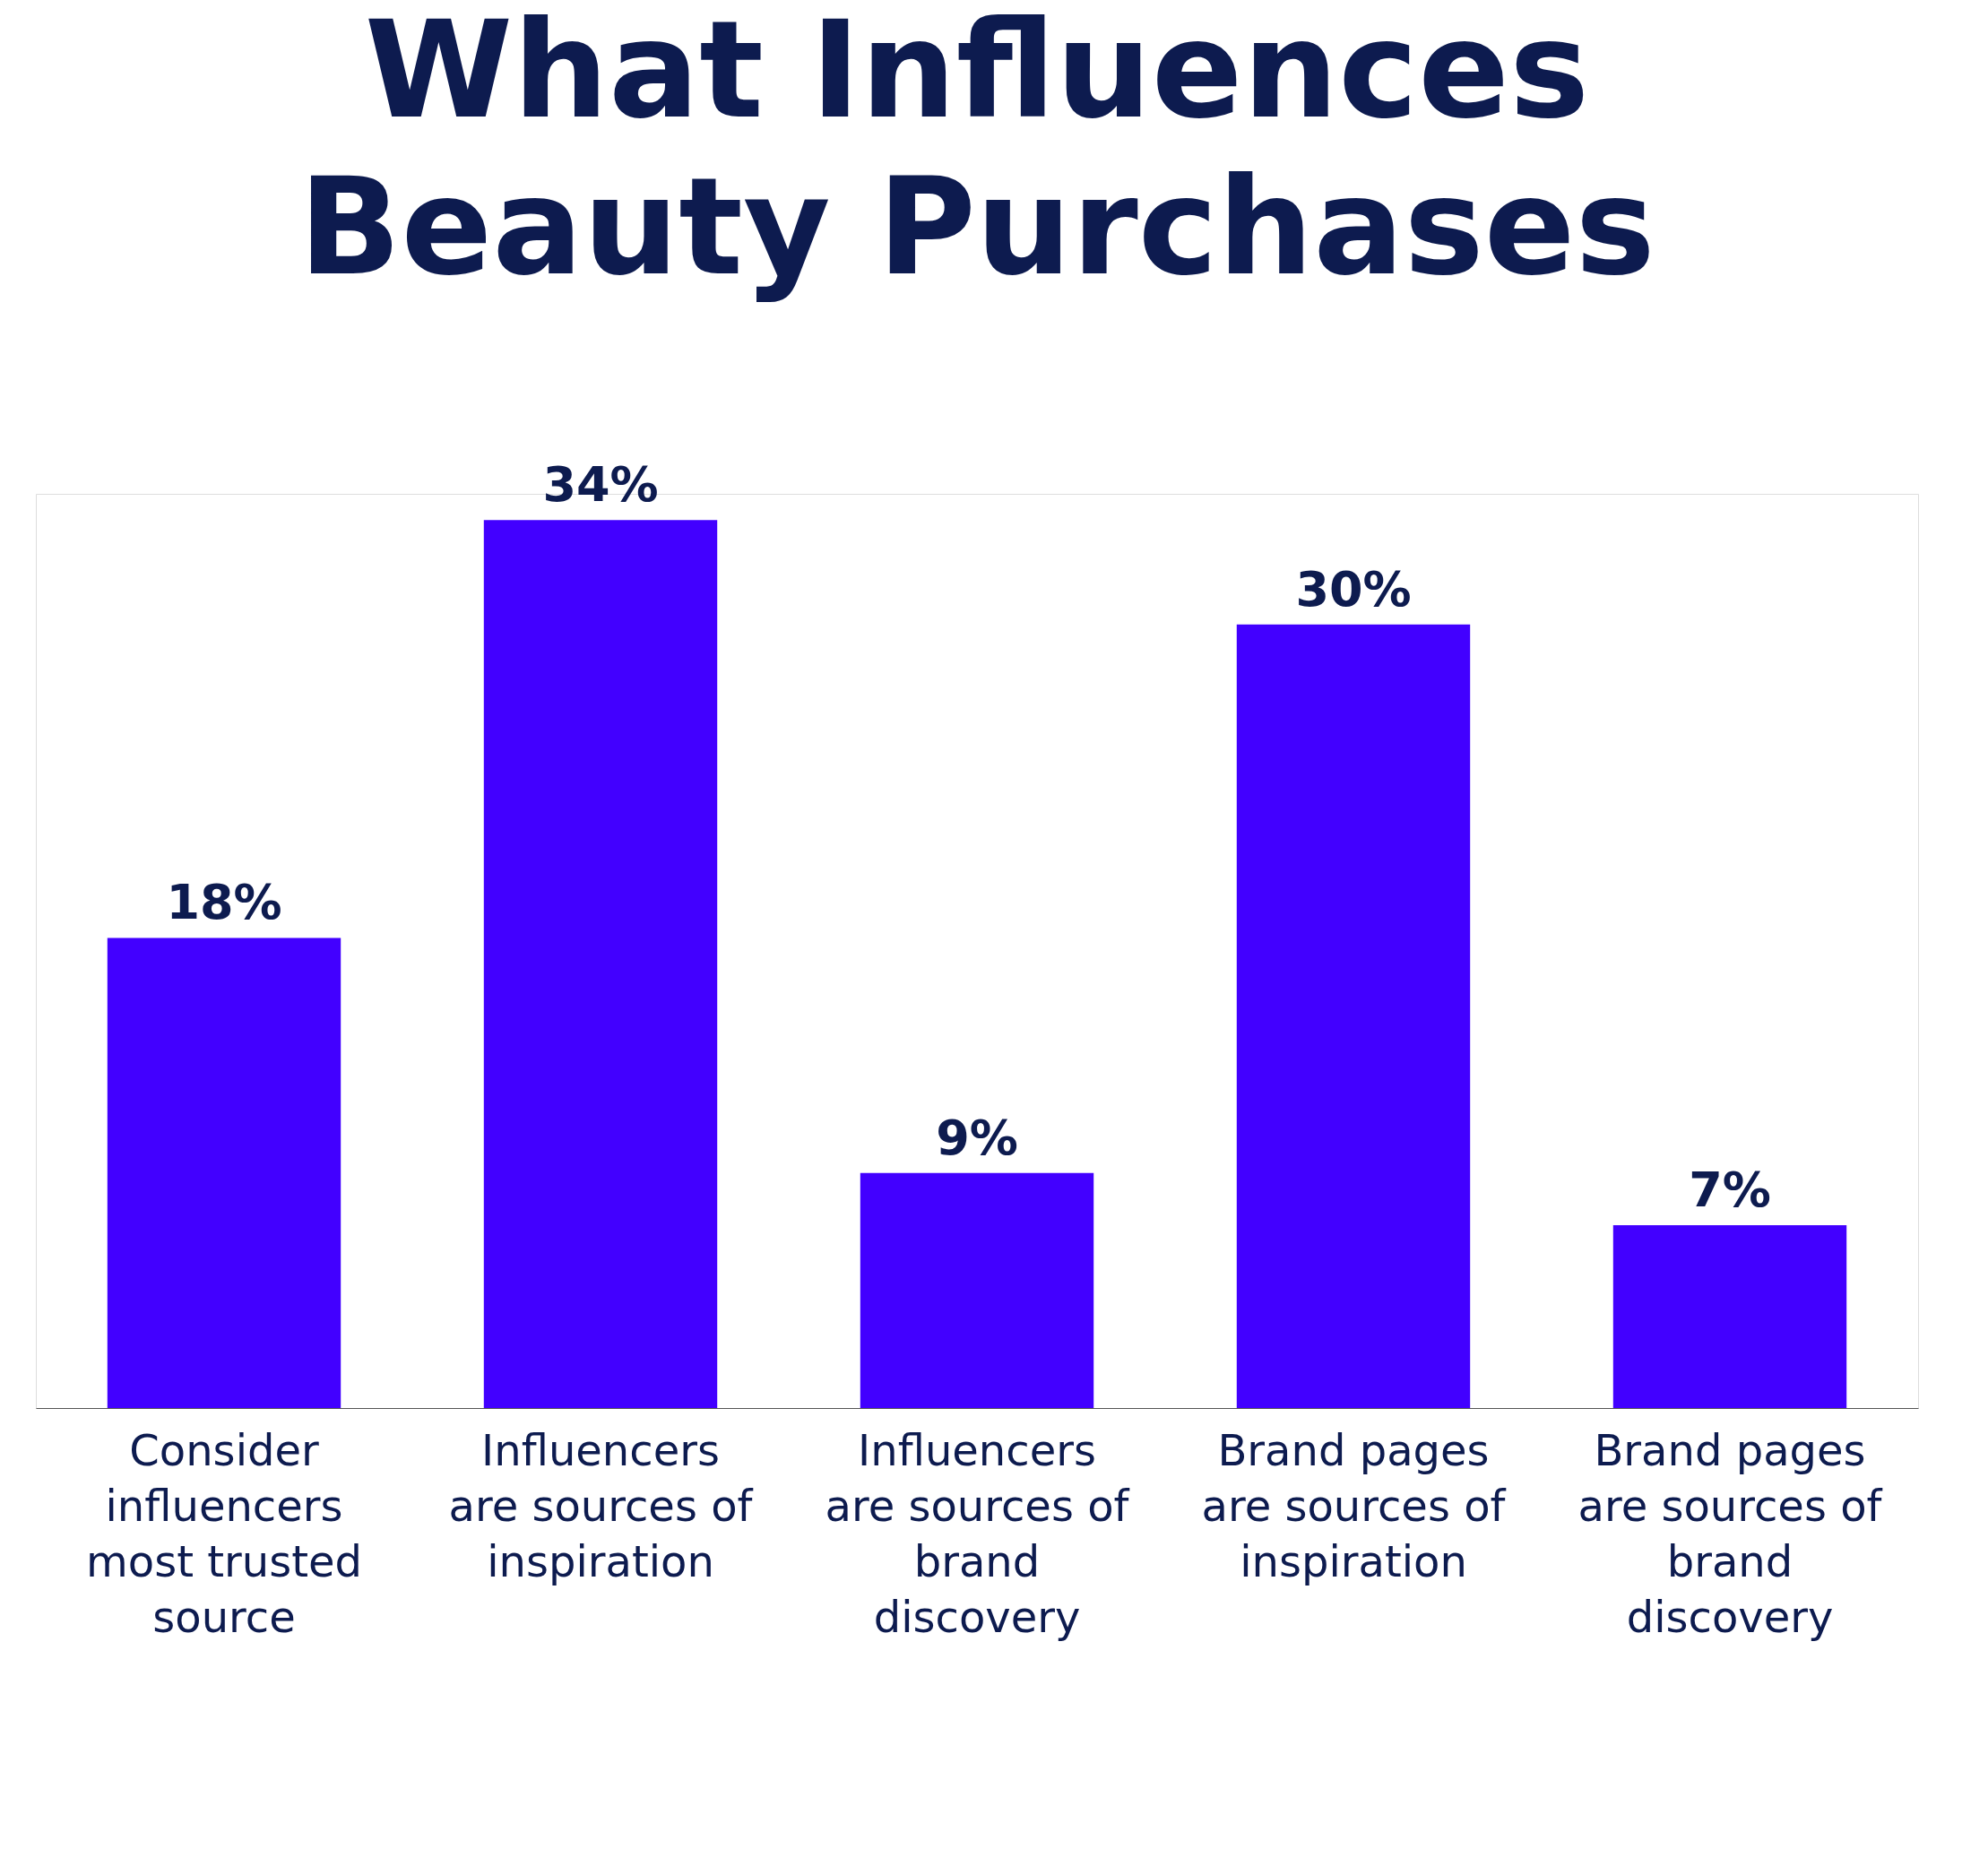 The image size is (1988, 1875). Describe the element at coordinates (600, 485) in the screenshot. I see `data-label: 34%` at that location.